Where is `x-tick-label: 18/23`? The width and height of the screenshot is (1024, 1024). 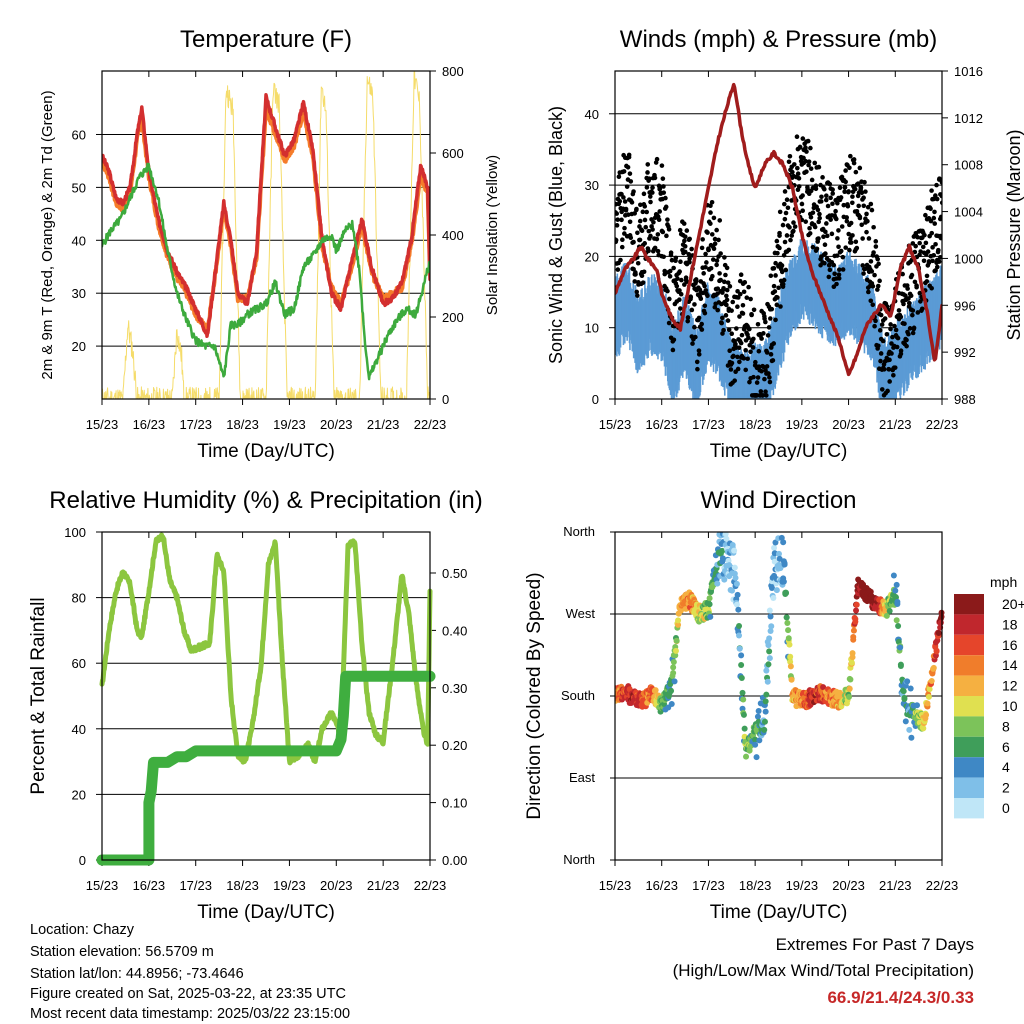
x-tick-label: 18/23 is located at coordinates (242, 885).